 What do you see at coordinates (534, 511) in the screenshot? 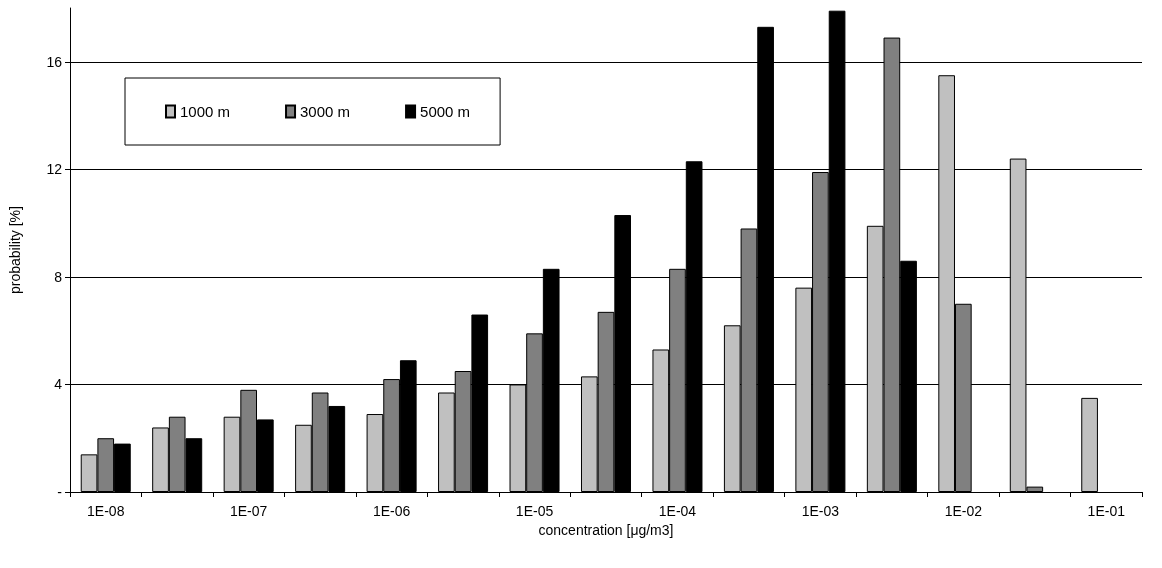
I see `x-tick-label: 1E-05` at bounding box center [534, 511].